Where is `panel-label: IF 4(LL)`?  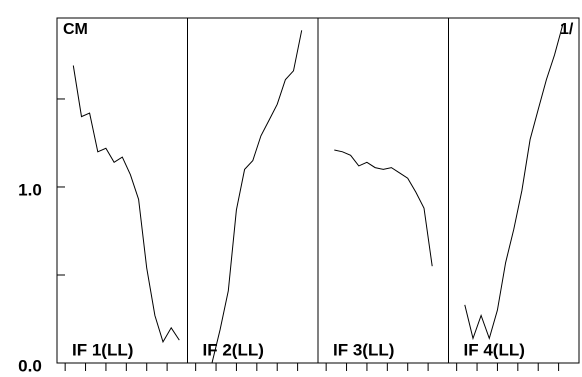
panel-label: IF 4(LL) is located at coordinates (494, 349).